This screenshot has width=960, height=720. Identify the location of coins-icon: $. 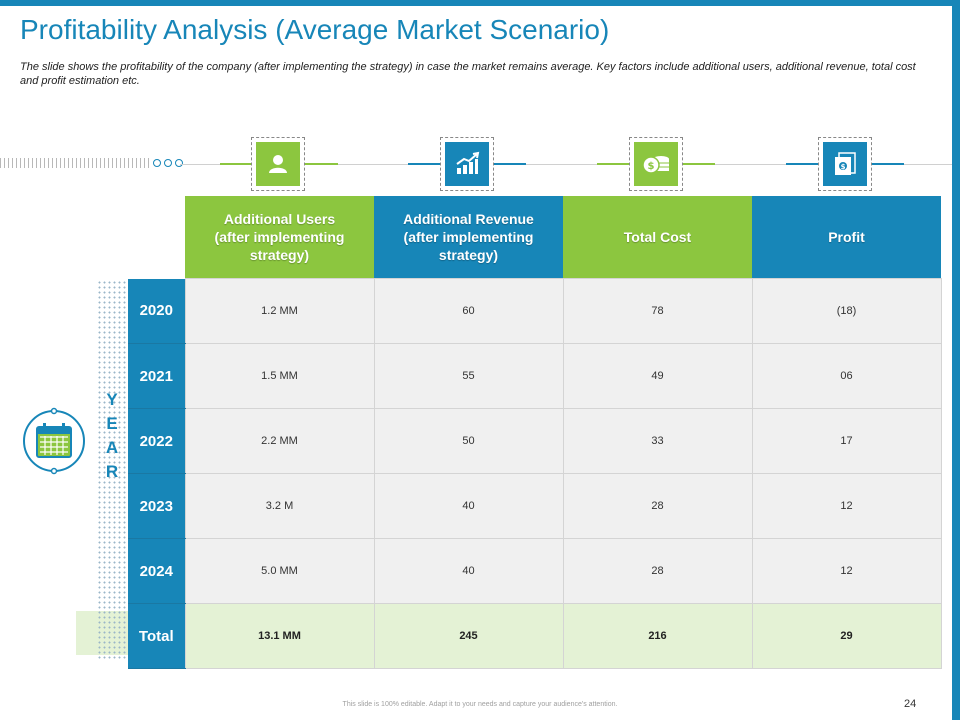
(655, 165).